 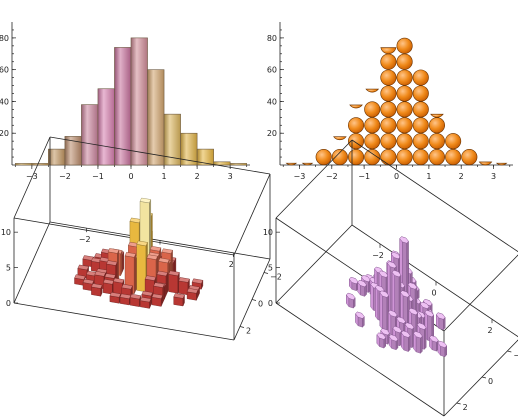 What do you see at coordinates (130, 176) in the screenshot?
I see `x-tick-label: 0` at bounding box center [130, 176].